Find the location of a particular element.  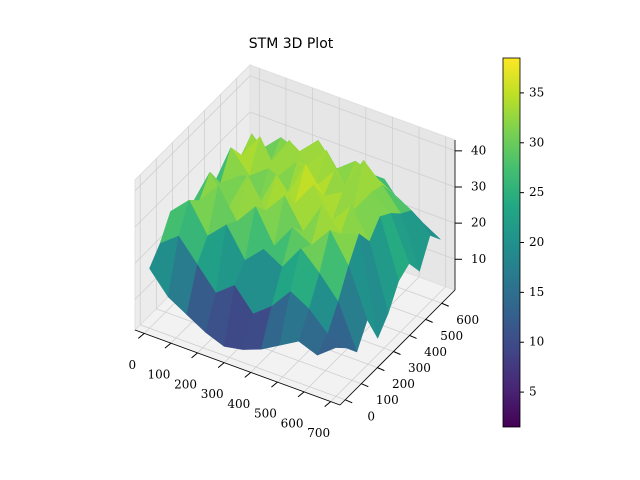

x-tick-label: 700 is located at coordinates (318, 433).